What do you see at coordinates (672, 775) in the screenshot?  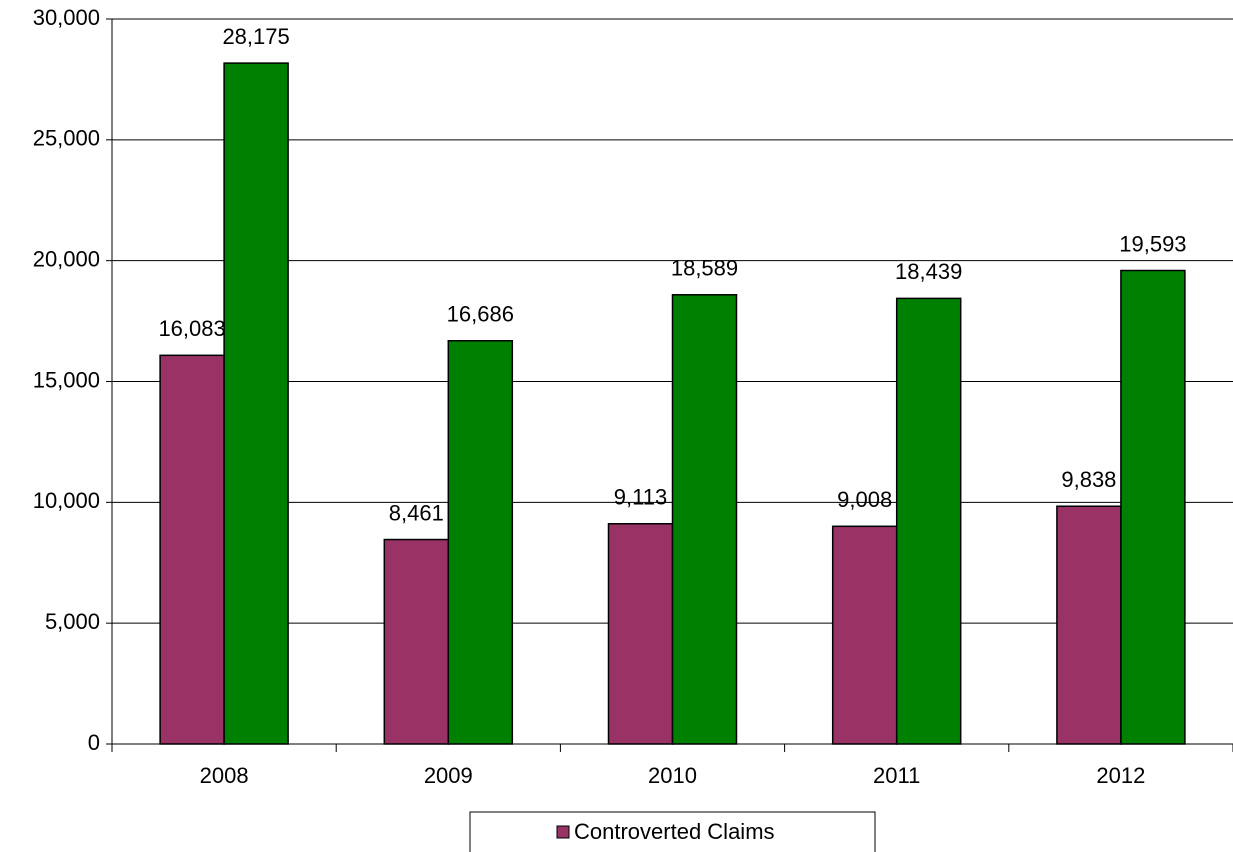 I see `x-tick-label: 2010` at bounding box center [672, 775].